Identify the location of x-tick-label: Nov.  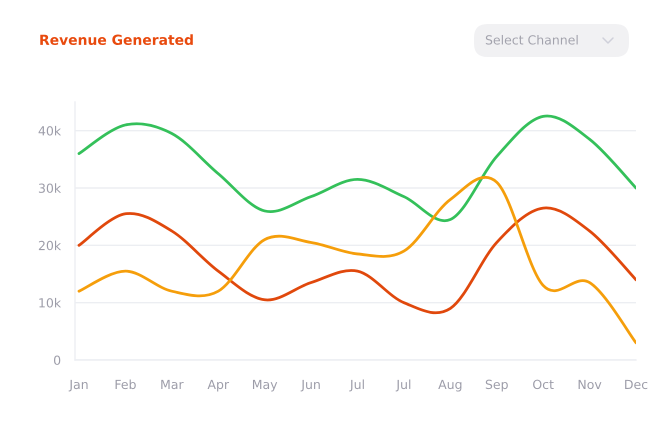
(590, 385).